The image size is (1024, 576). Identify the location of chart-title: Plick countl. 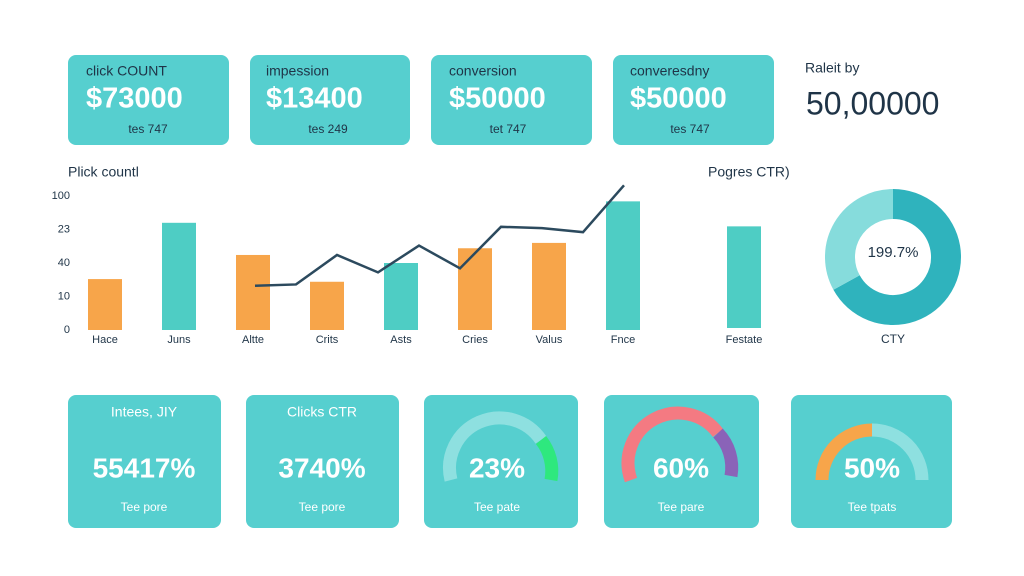
(103, 172).